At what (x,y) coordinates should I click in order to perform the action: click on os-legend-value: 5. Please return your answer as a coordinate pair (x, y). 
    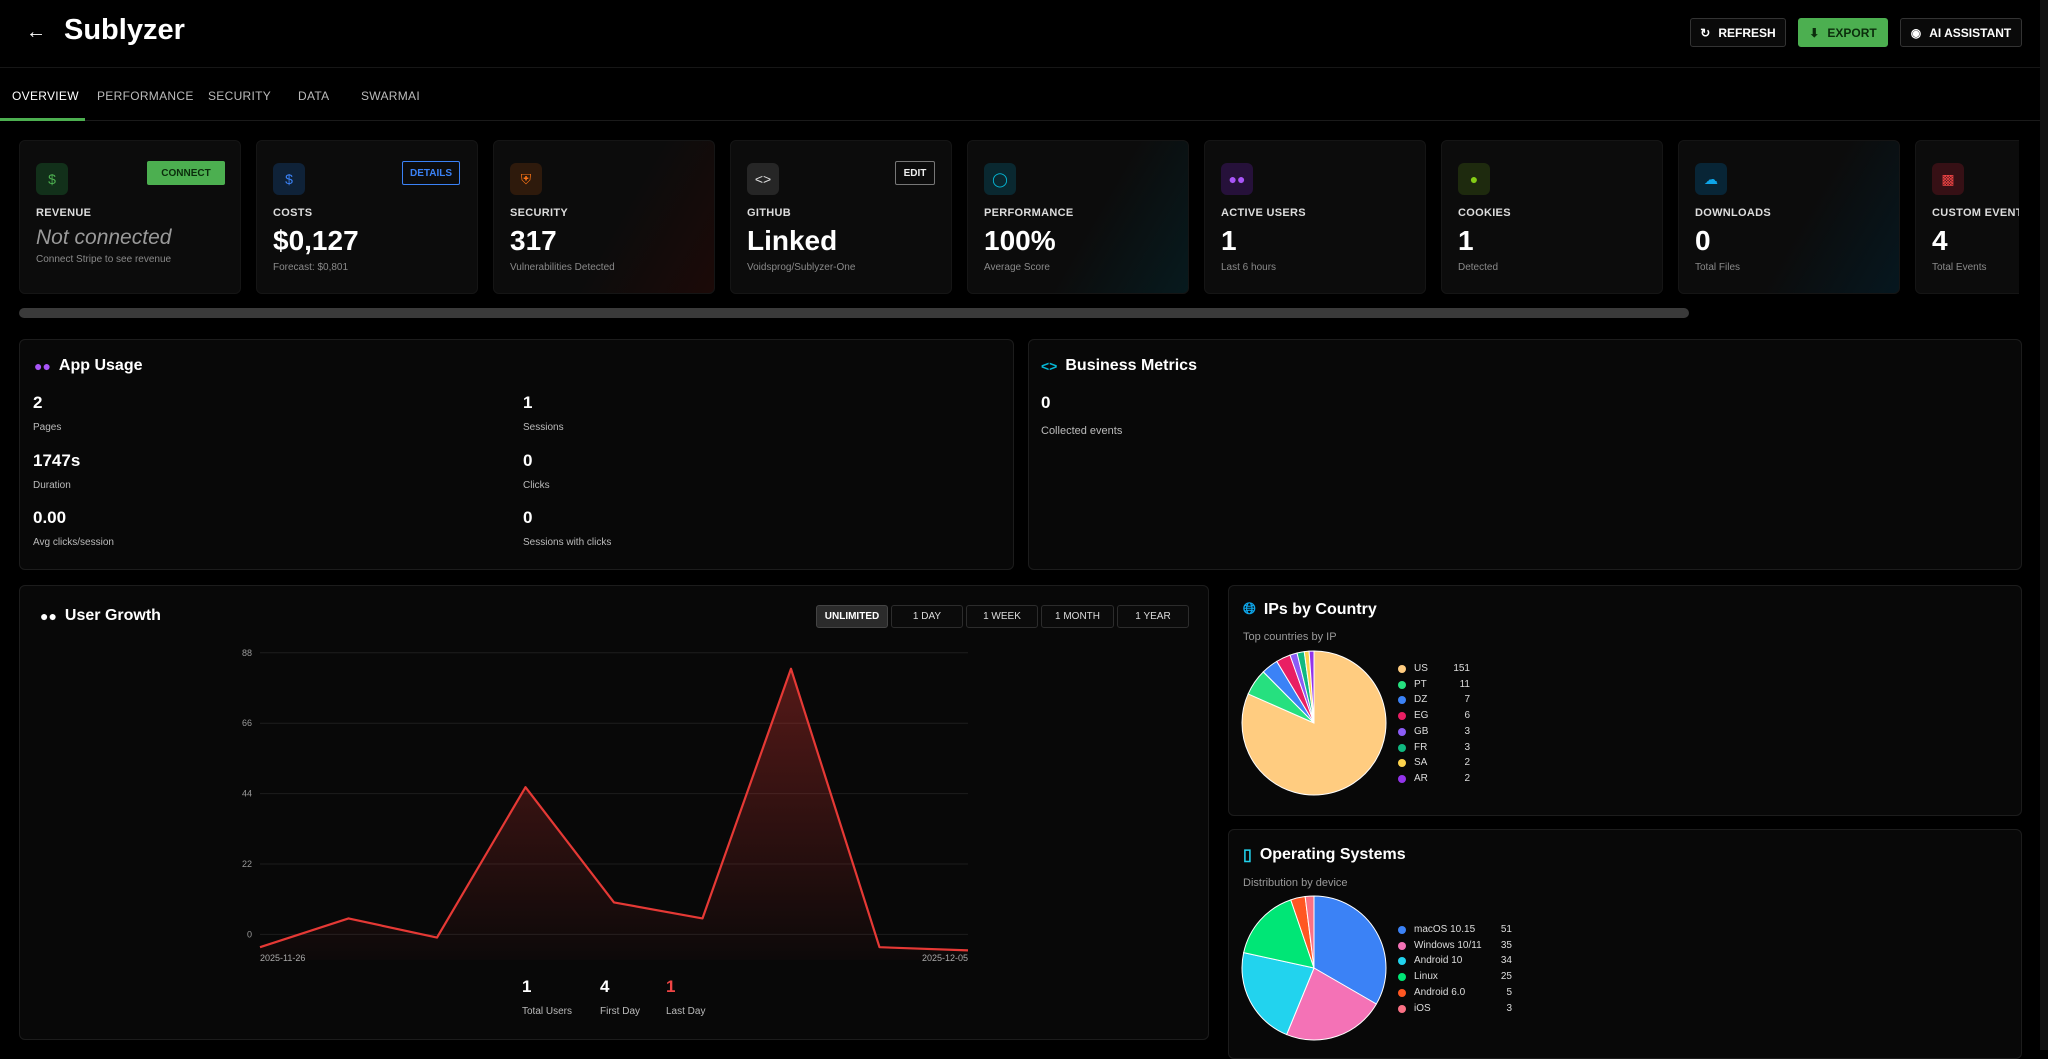
    Looking at the image, I should click on (1509, 992).